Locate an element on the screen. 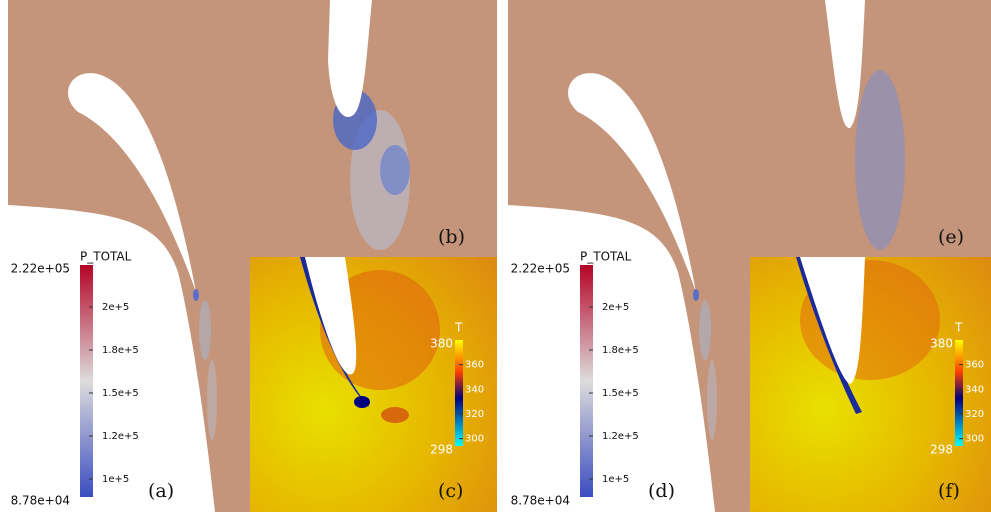 This screenshot has height=512, width=991. panel-label: (b) is located at coordinates (451, 237).